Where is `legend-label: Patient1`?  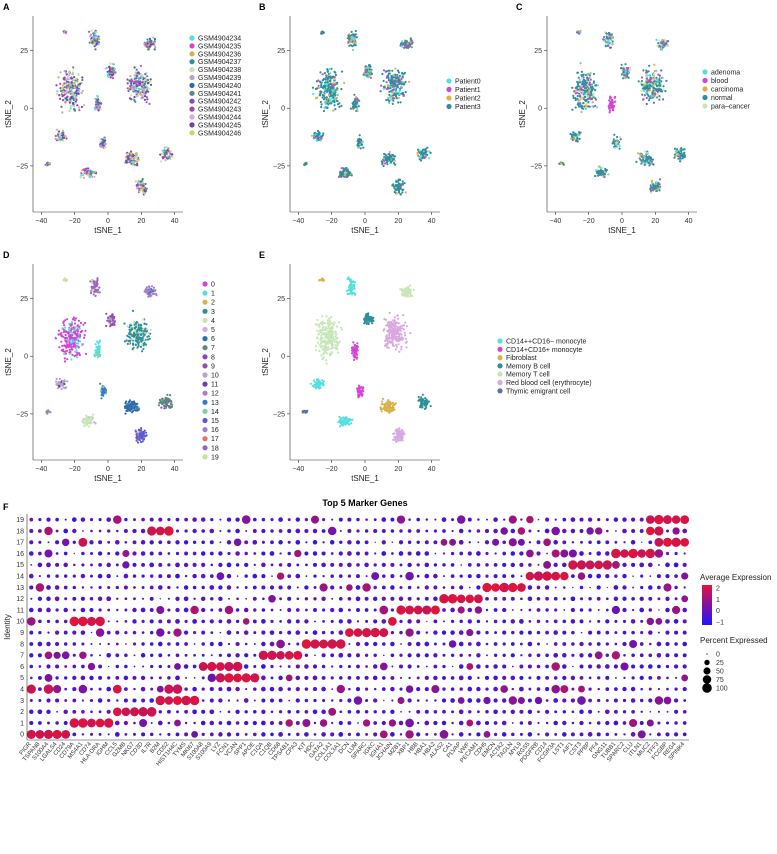 legend-label: Patient1 is located at coordinates (468, 90).